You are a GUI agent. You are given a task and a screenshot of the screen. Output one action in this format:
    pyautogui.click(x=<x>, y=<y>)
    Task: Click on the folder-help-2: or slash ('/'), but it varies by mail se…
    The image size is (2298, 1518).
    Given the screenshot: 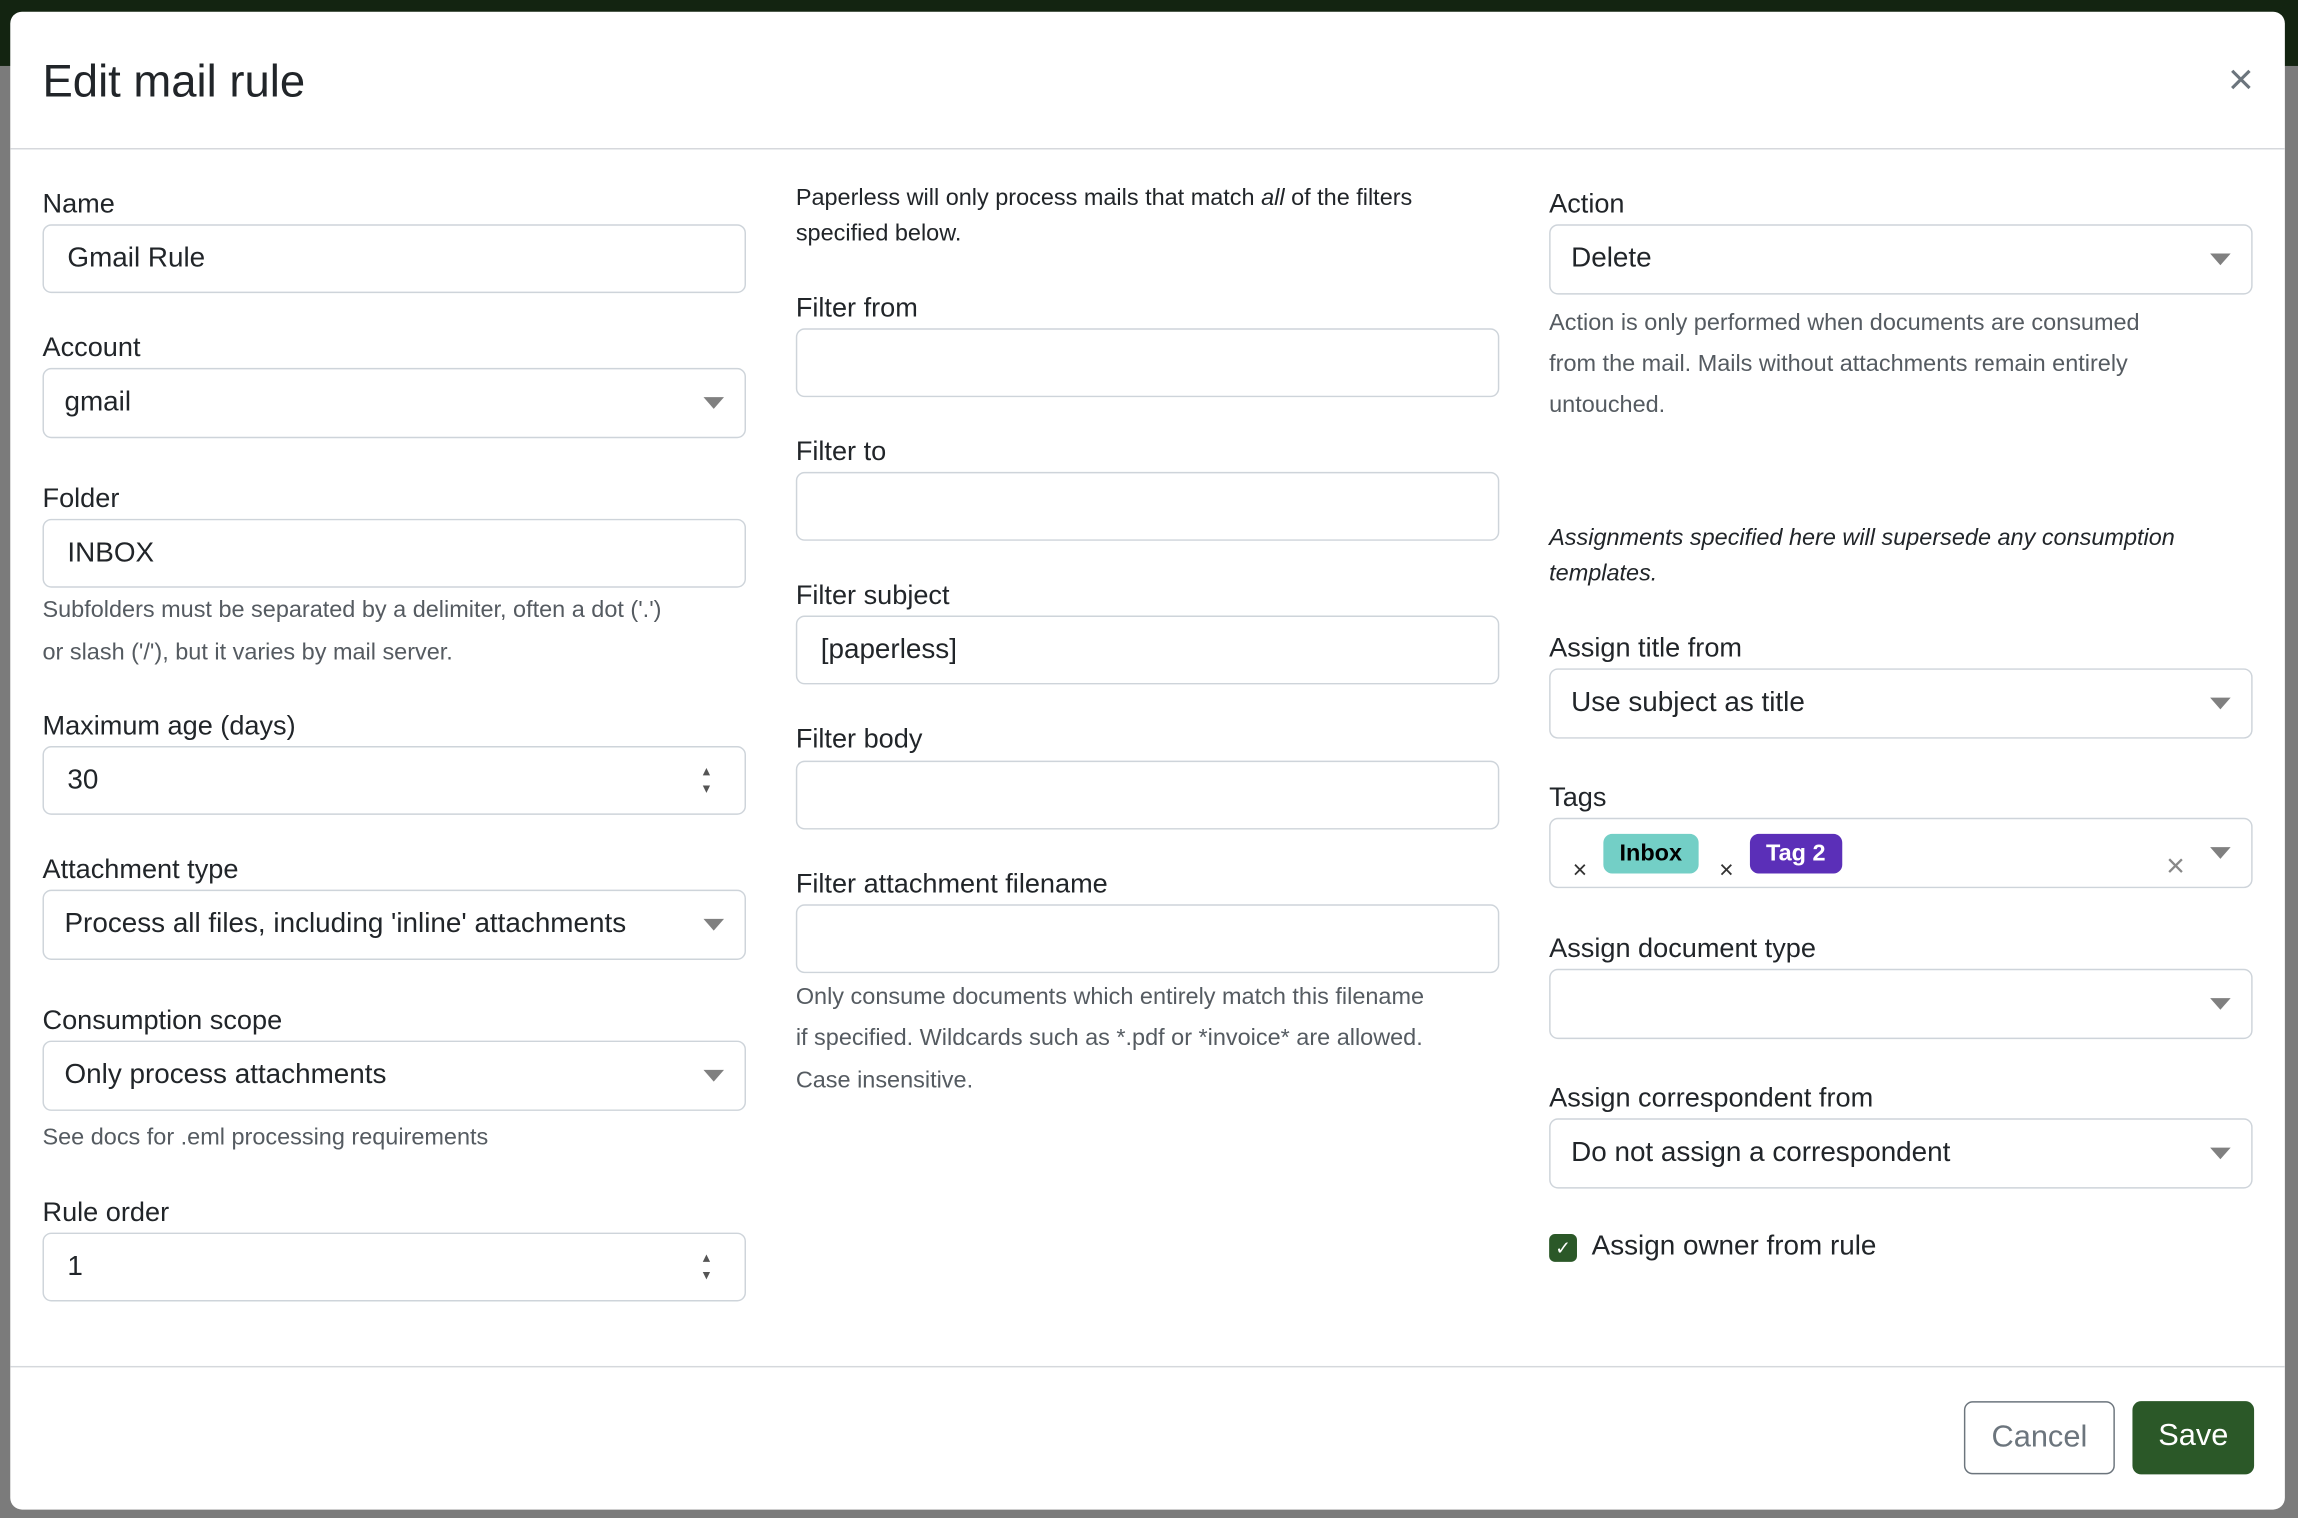 What is the action you would take?
    pyautogui.click(x=247, y=653)
    